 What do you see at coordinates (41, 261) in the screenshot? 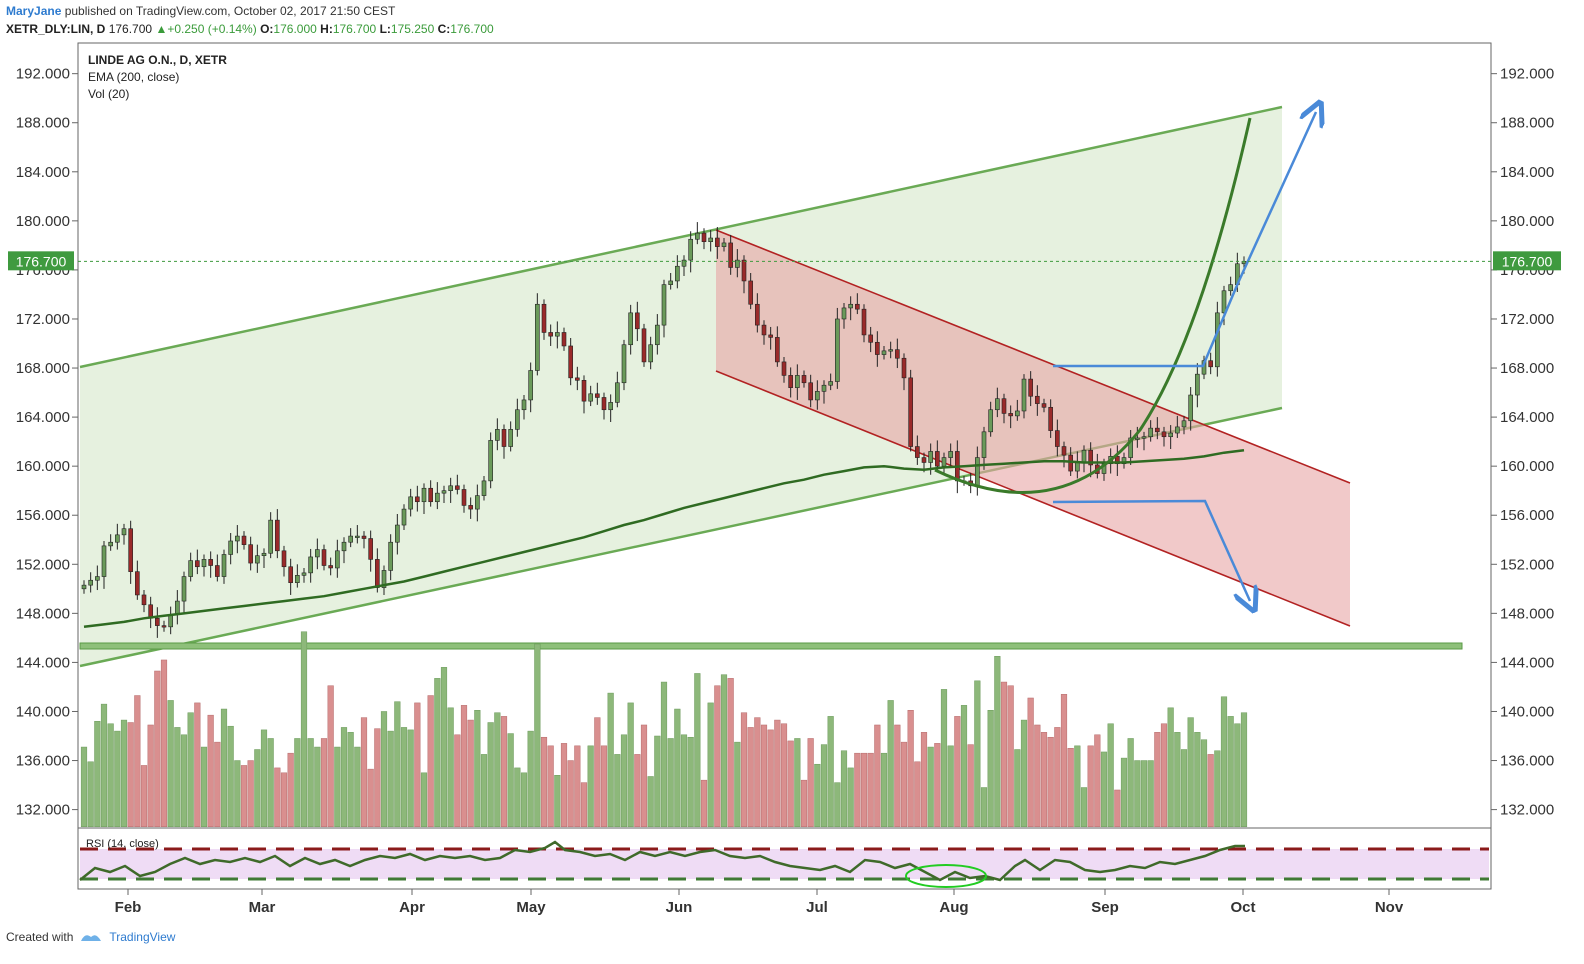
I see `last-price-badge-left` at bounding box center [41, 261].